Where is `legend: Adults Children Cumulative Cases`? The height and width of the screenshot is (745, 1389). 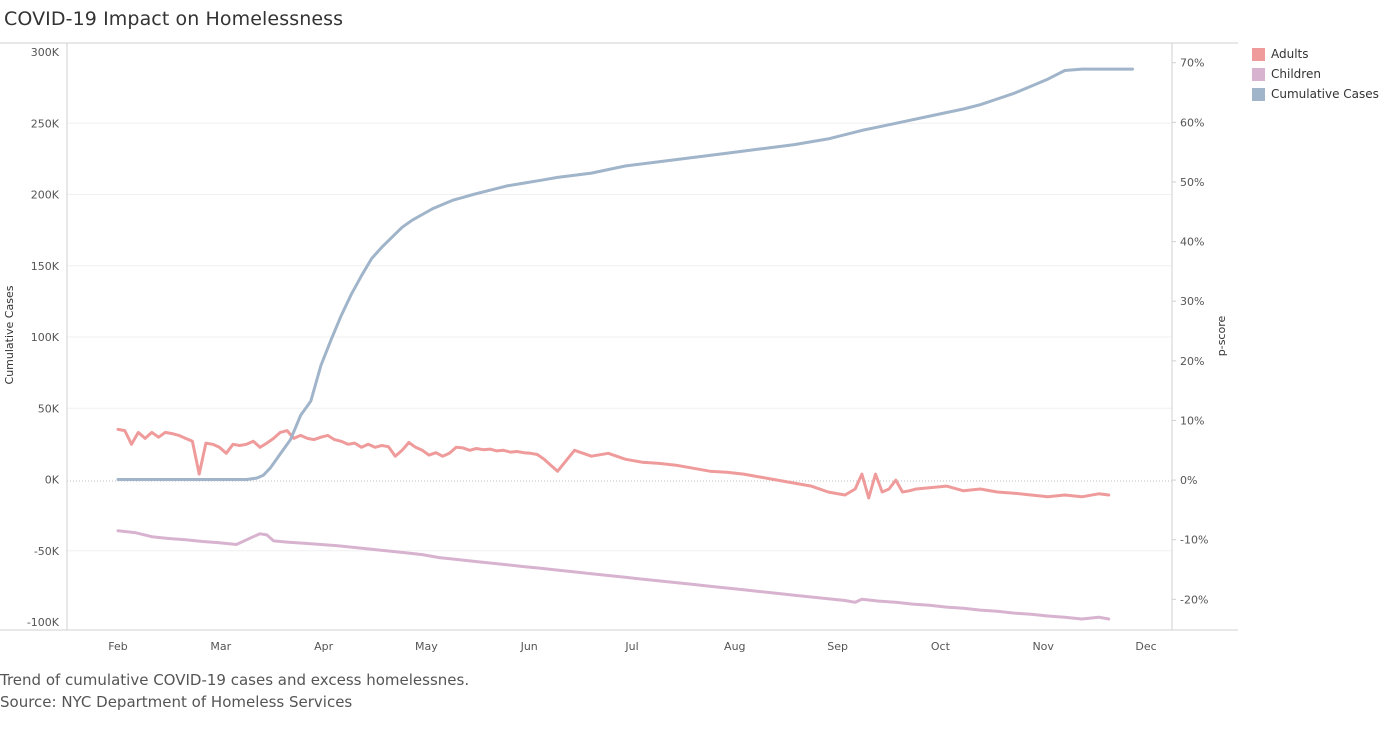
legend: Adults Children Cumulative Cases is located at coordinates (1315, 74).